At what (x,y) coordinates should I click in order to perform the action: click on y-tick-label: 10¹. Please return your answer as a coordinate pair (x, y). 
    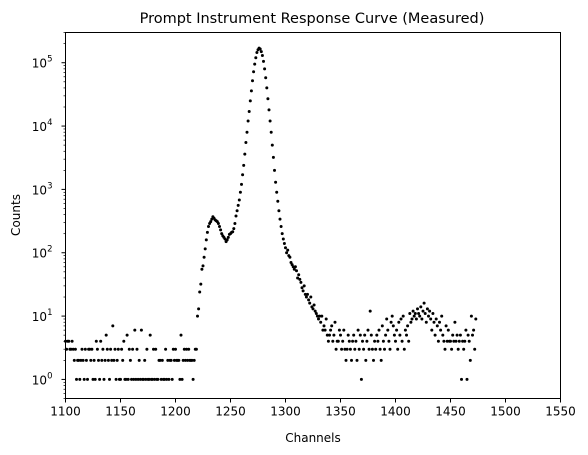
    Looking at the image, I should click on (42, 316).